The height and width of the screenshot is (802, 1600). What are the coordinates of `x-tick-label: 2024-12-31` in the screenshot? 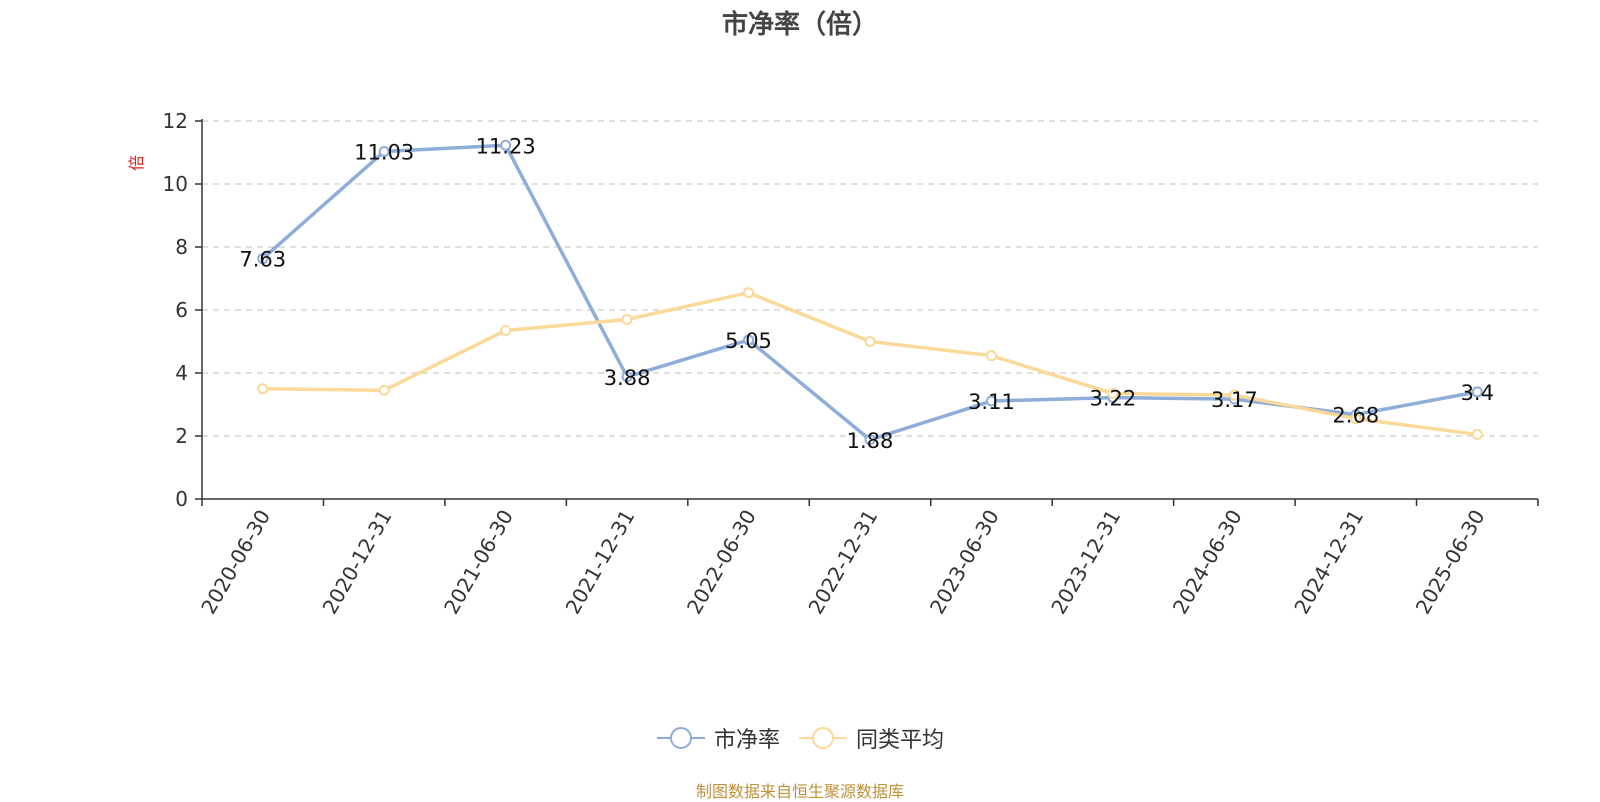 It's located at (1328, 562).